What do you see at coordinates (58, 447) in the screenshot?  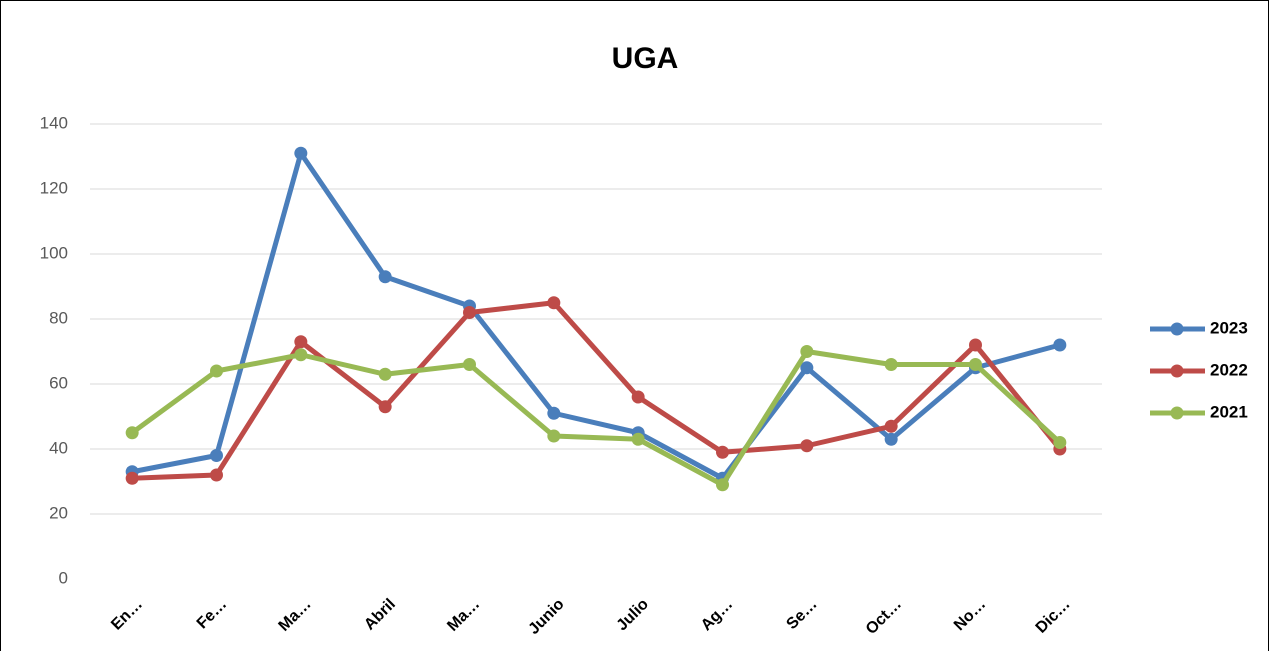 I see `y-tick-label: 40` at bounding box center [58, 447].